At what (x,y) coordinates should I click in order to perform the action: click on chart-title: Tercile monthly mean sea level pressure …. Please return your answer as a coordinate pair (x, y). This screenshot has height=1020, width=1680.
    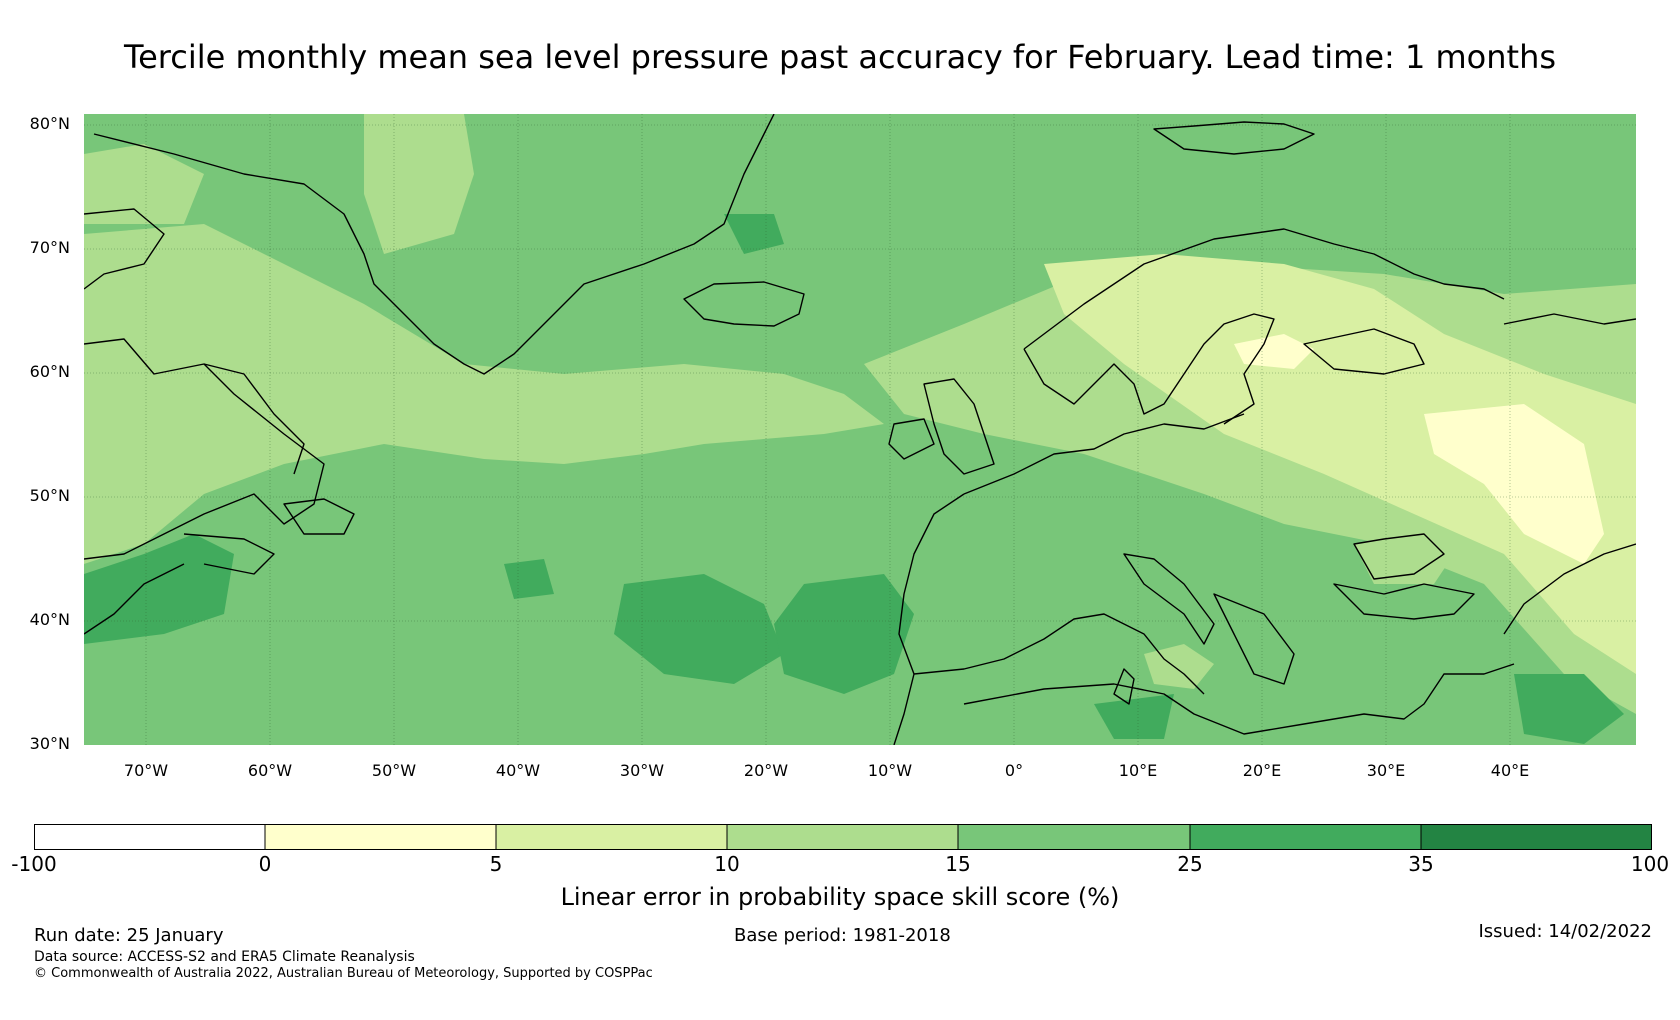
    Looking at the image, I should click on (840, 57).